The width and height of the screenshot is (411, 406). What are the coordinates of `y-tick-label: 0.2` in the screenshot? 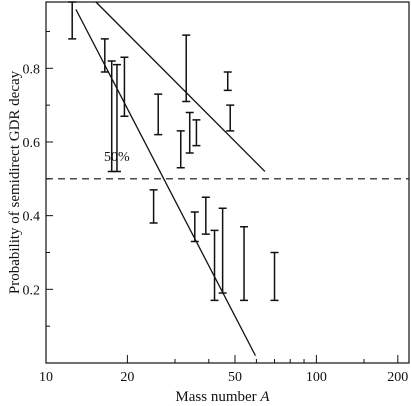 It's located at (32, 290).